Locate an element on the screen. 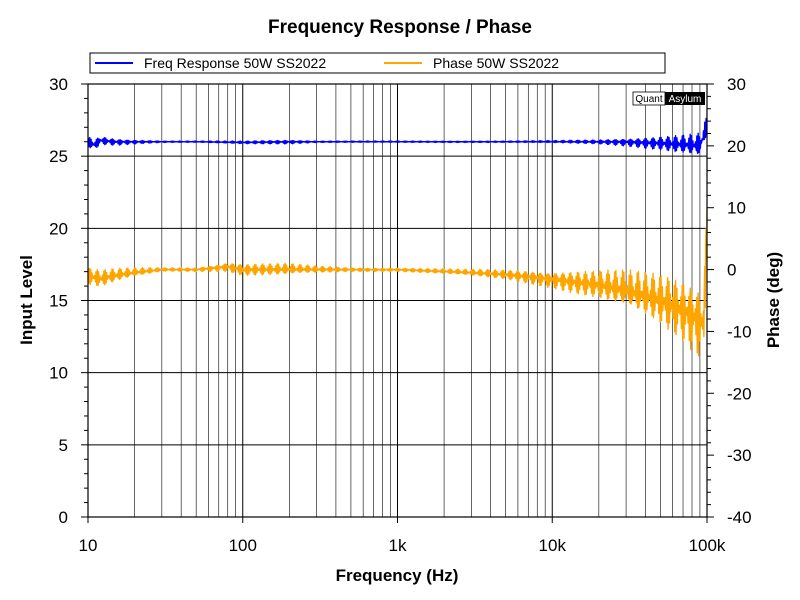 Image resolution: width=800 pixels, height=600 pixels. y2-tick-label: -20 is located at coordinates (739, 393).